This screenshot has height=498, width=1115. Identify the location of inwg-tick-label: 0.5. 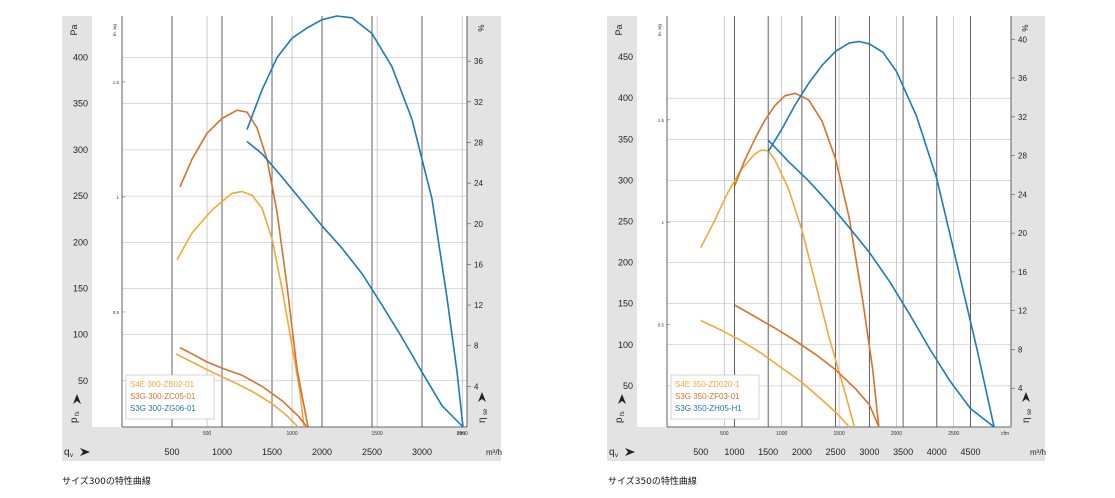
(116, 312).